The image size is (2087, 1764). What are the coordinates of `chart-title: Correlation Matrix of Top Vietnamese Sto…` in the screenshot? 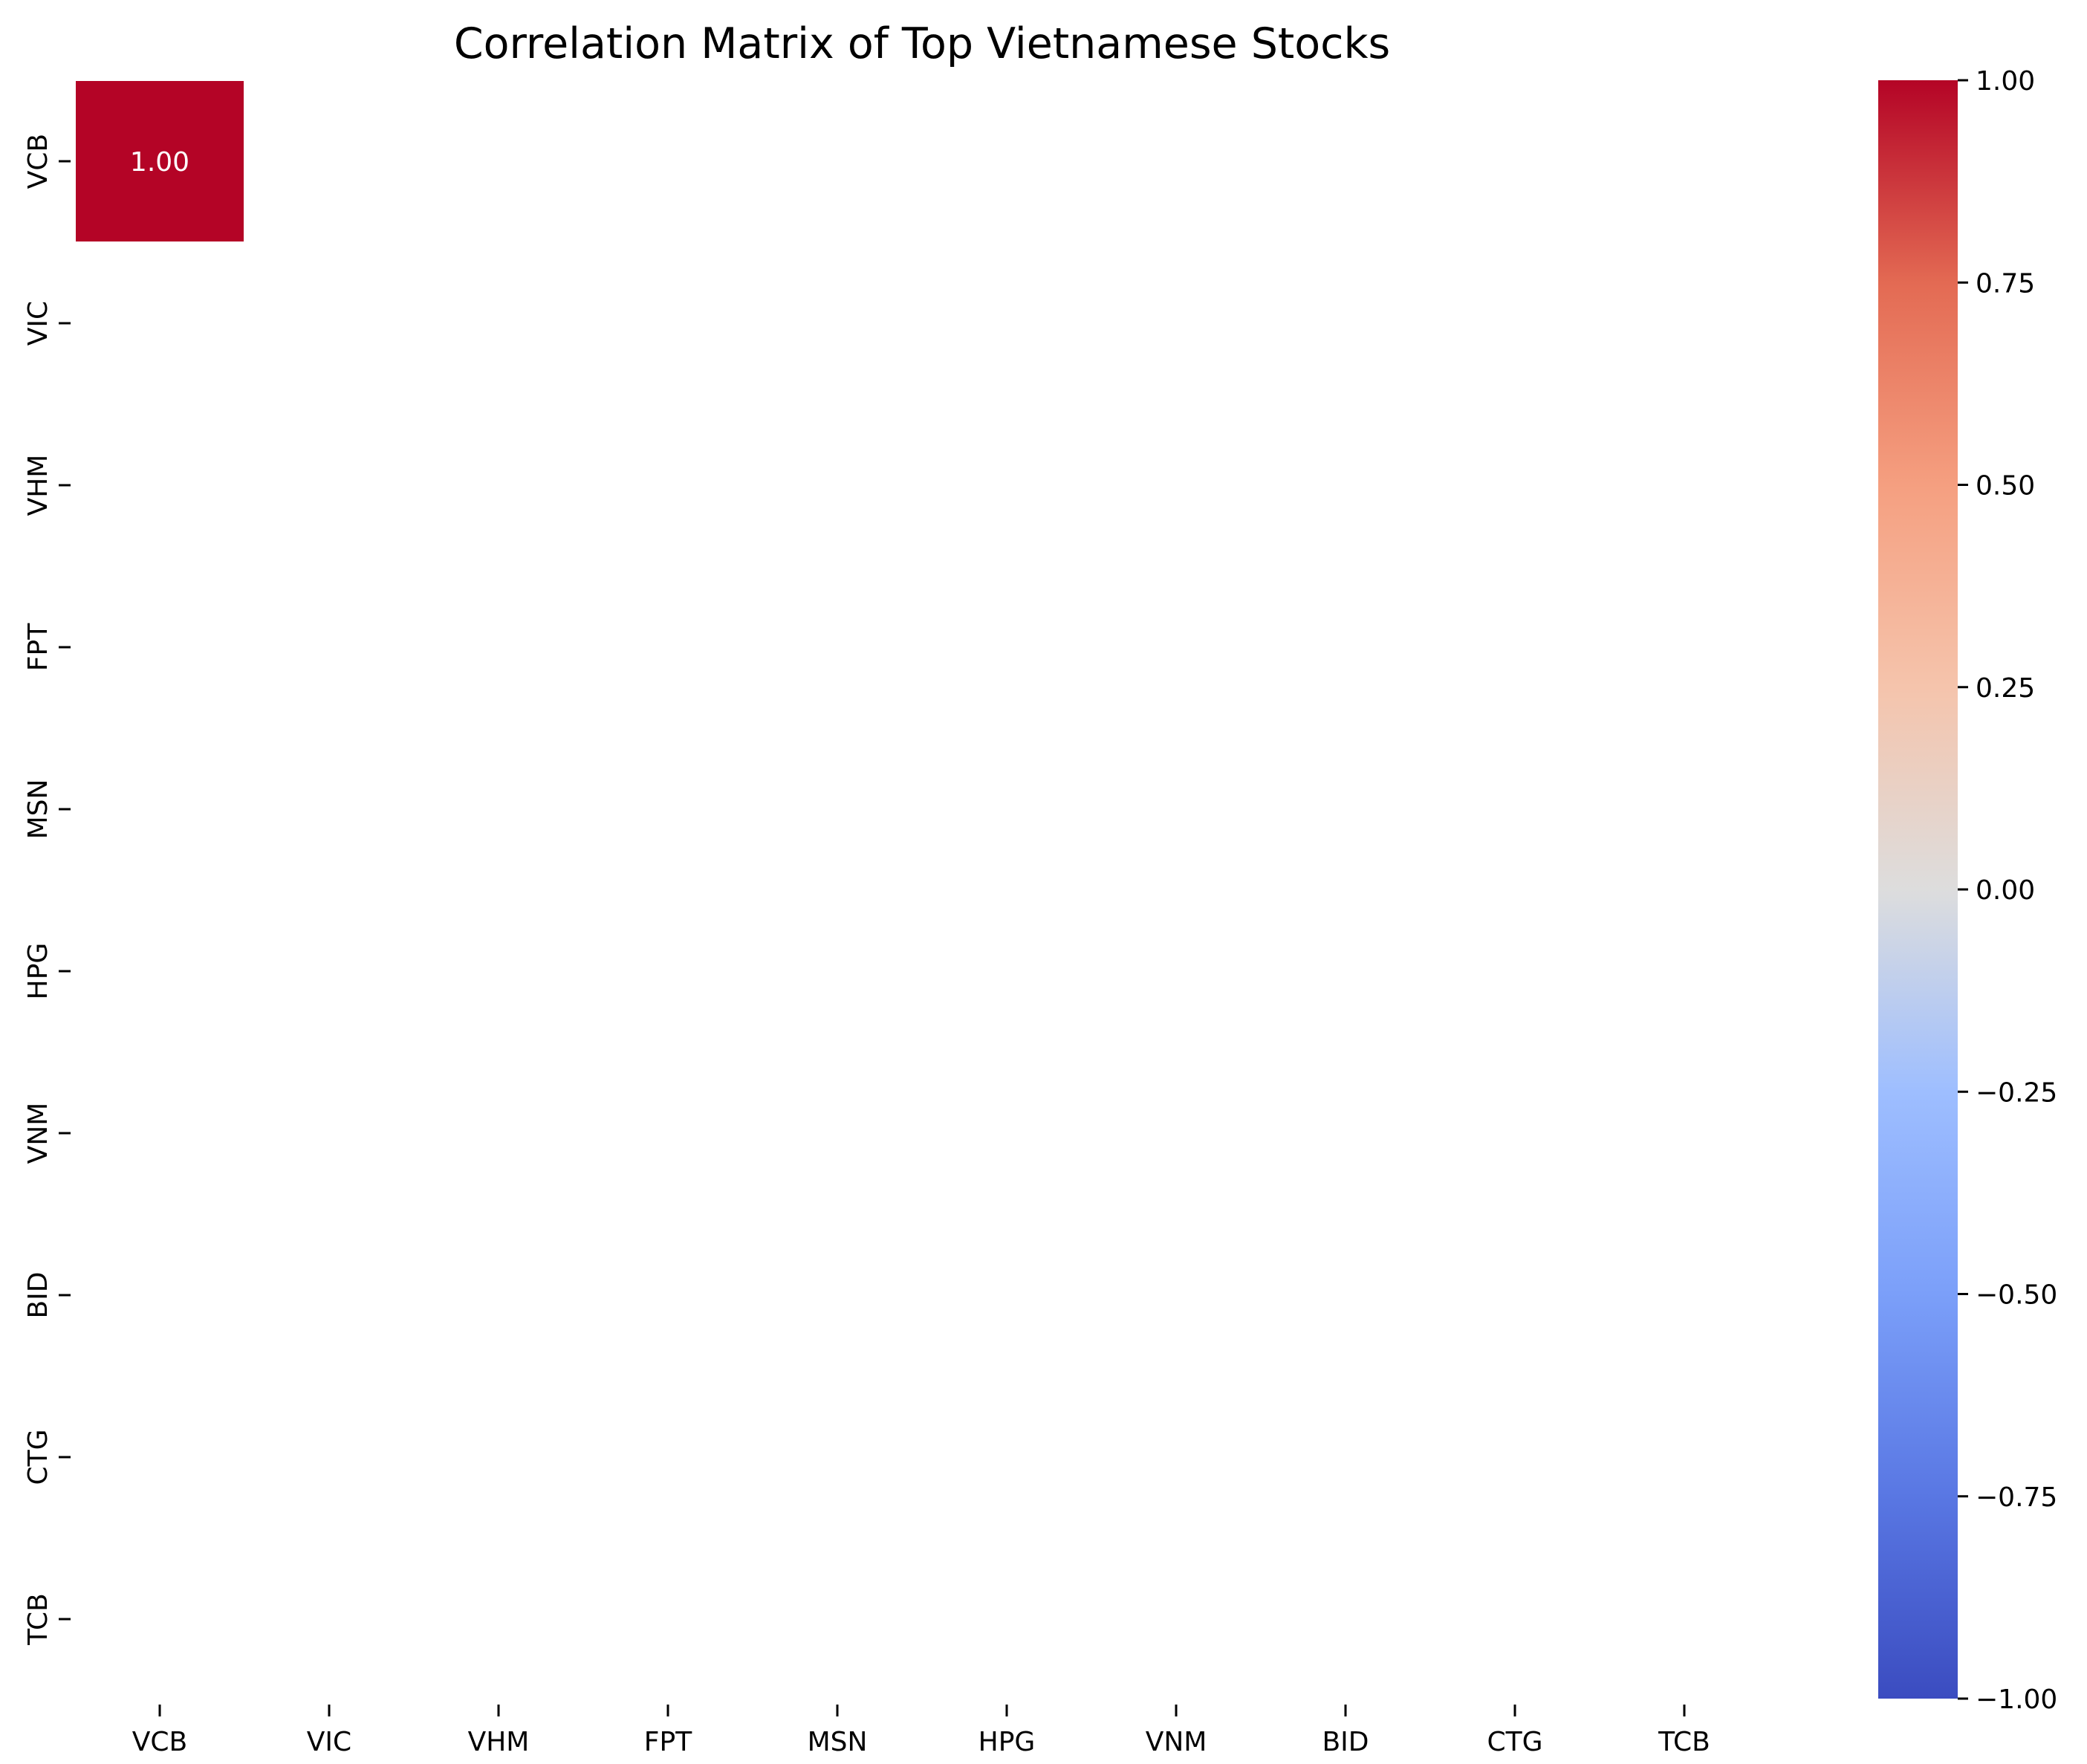 It's located at (922, 43).